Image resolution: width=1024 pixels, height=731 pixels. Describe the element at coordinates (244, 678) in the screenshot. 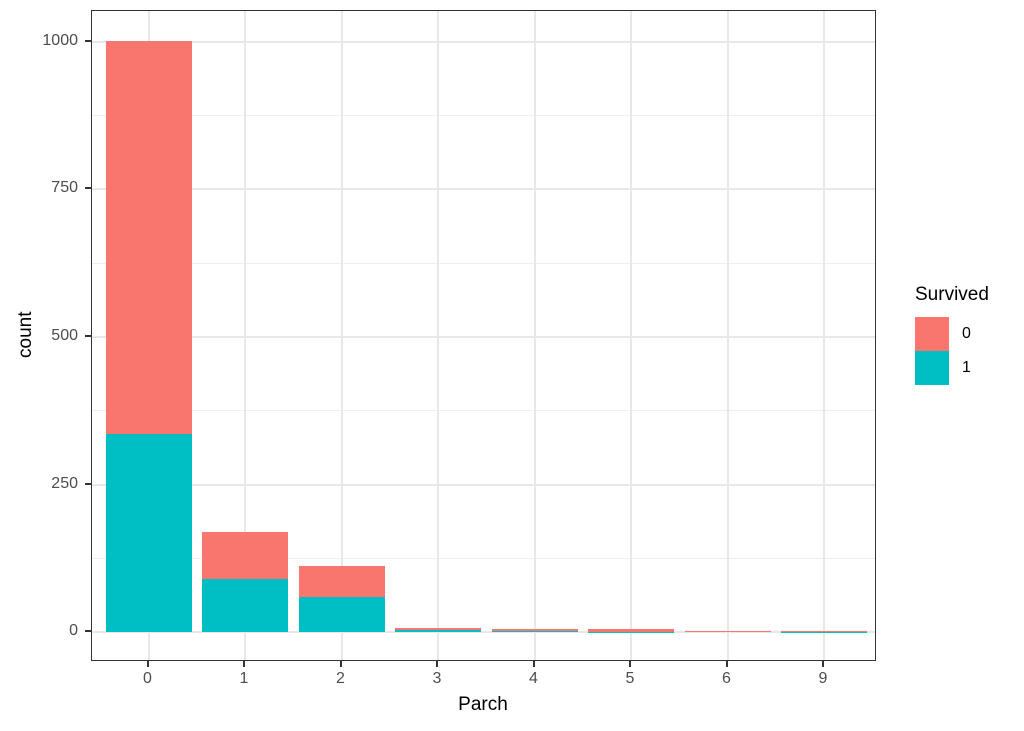

I see `x-tick-label: 1` at that location.